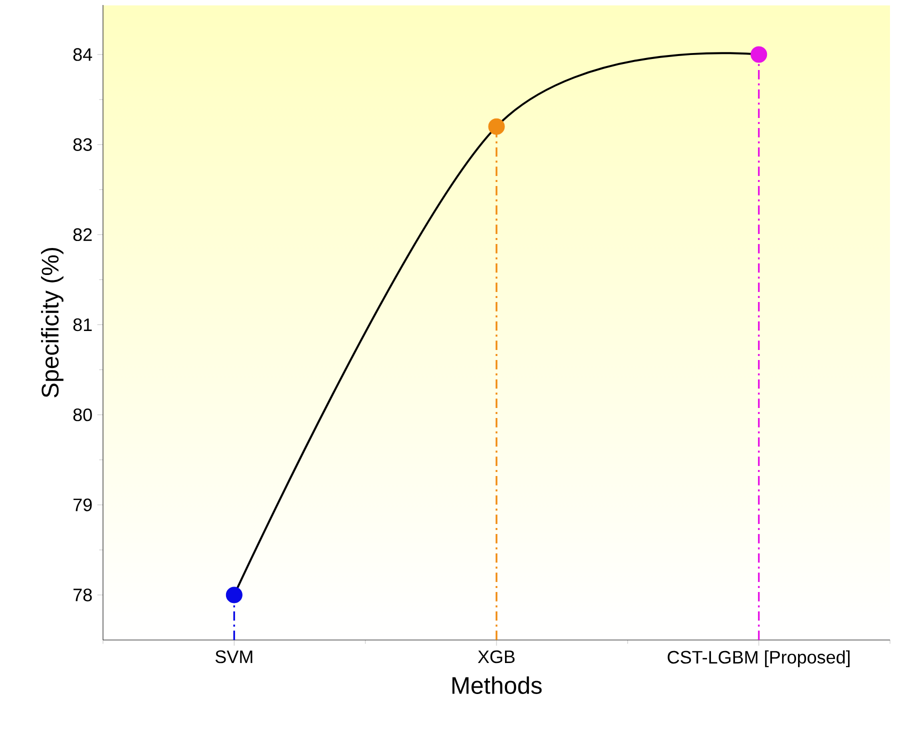 The width and height of the screenshot is (898, 744). I want to click on y-tick-label: 83, so click(82, 144).